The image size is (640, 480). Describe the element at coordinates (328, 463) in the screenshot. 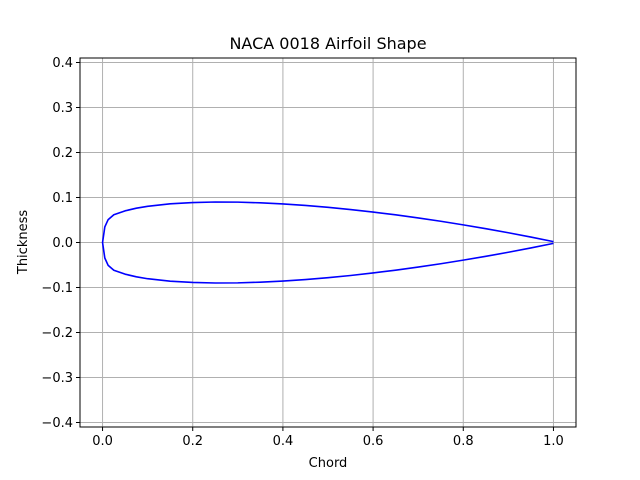

I see `x-axis-label: Chord` at that location.